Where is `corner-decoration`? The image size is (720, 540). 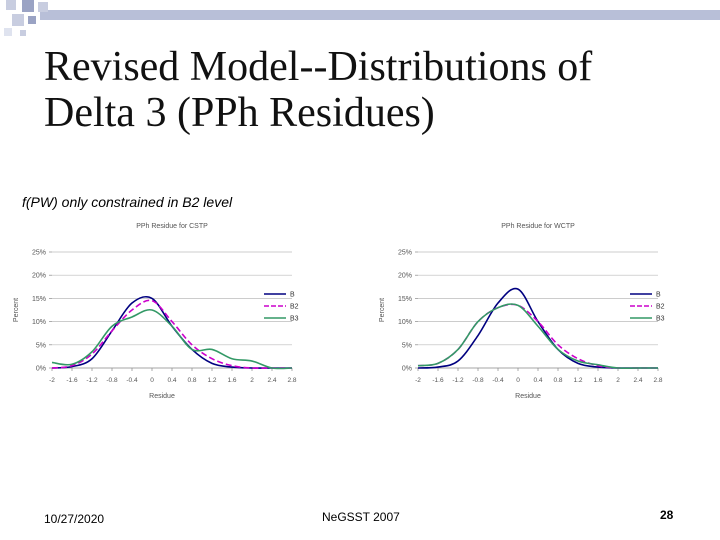 corner-decoration is located at coordinates (360, 20).